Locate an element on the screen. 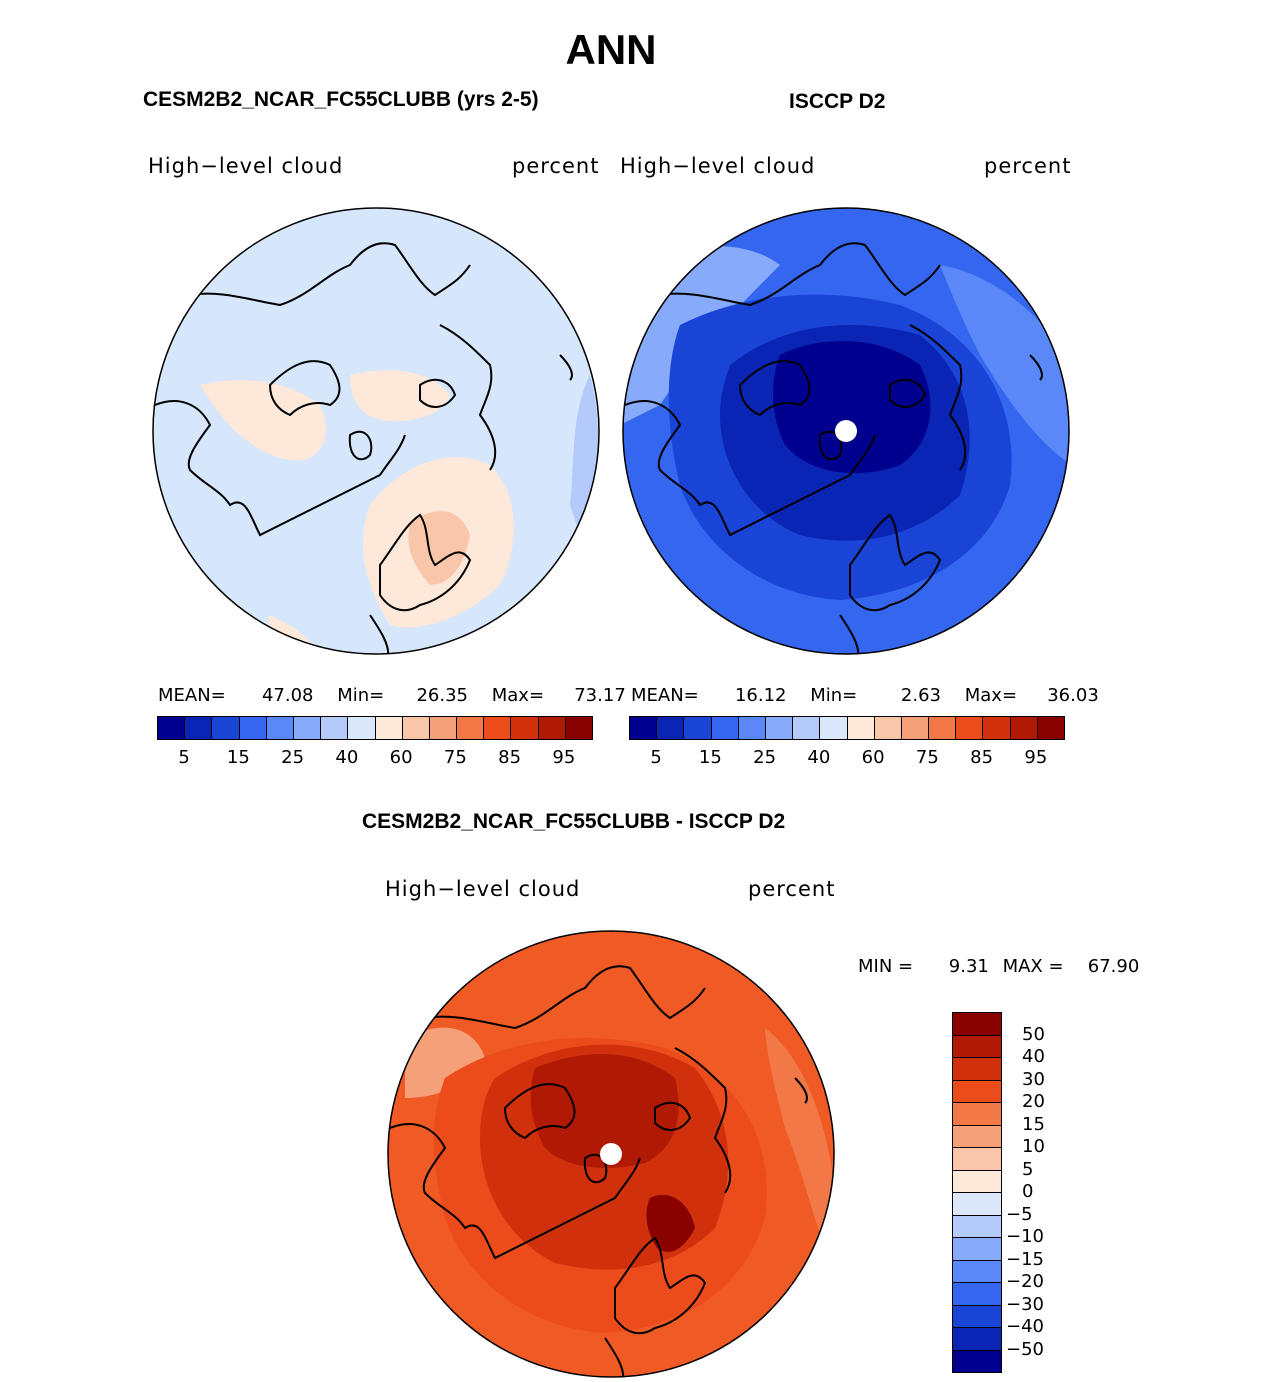 Image resolution: width=1285 pixels, height=1382 pixels. model-colorbar-tick-label: 15 is located at coordinates (238, 757).